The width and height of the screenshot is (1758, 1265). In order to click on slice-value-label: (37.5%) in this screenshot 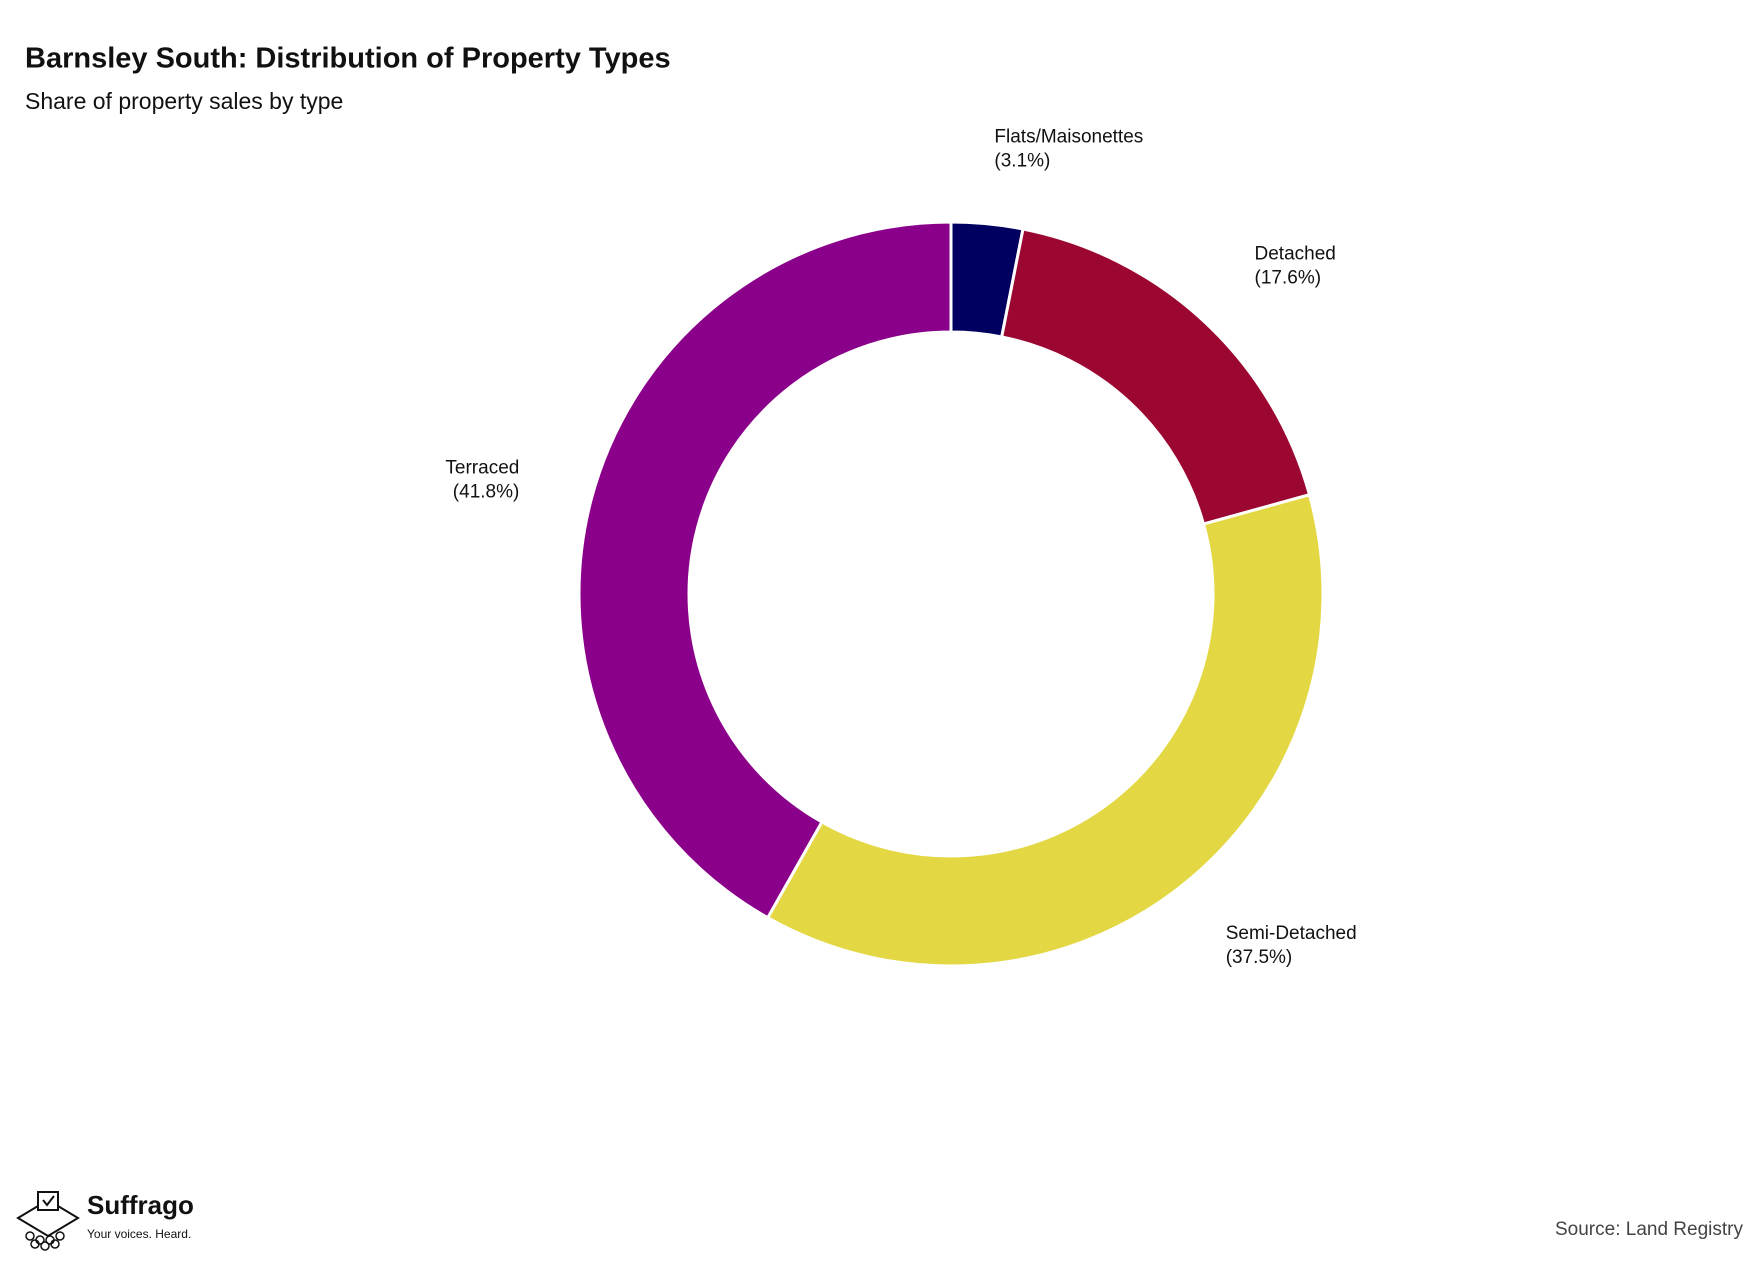, I will do `click(1259, 957)`.